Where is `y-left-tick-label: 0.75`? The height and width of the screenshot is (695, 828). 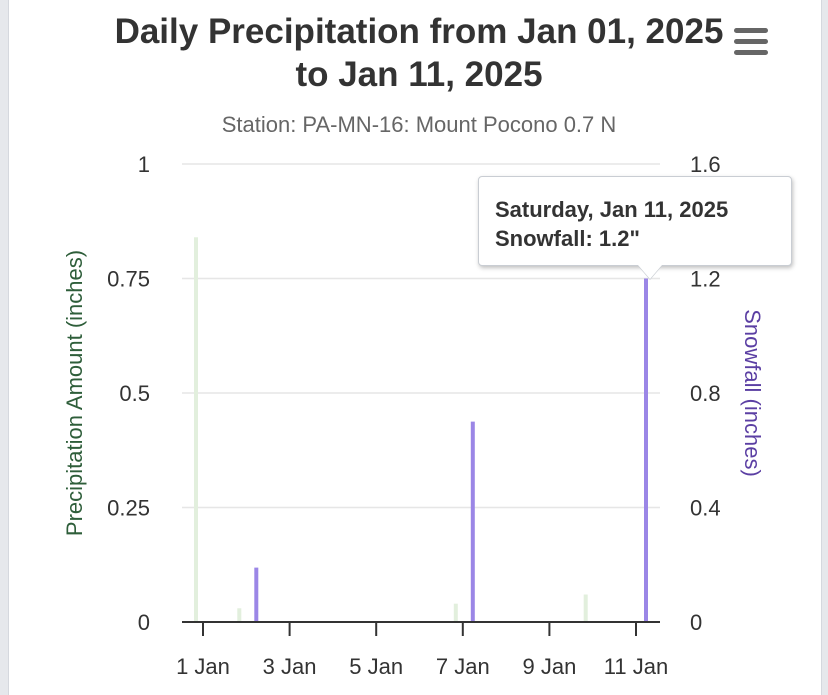 y-left-tick-label: 0.75 is located at coordinates (128, 279).